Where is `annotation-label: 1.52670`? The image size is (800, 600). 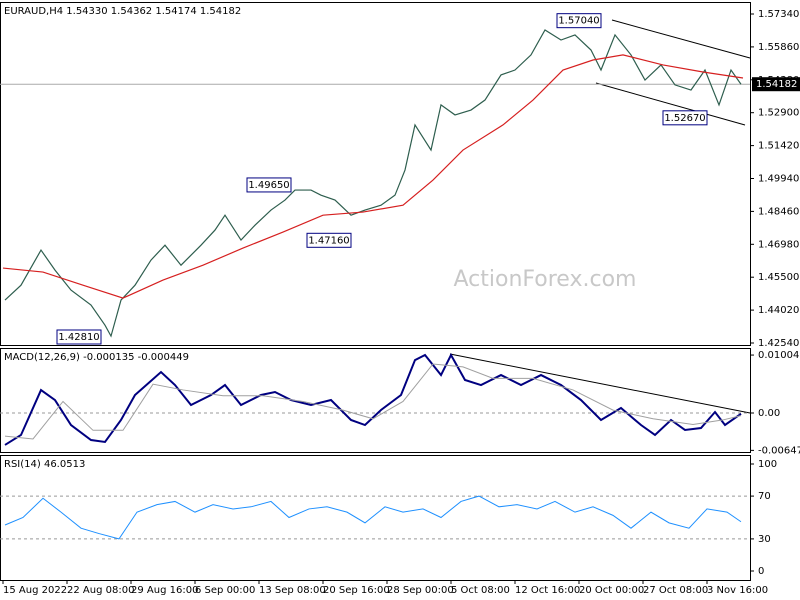
annotation-label: 1.52670 is located at coordinates (684, 118).